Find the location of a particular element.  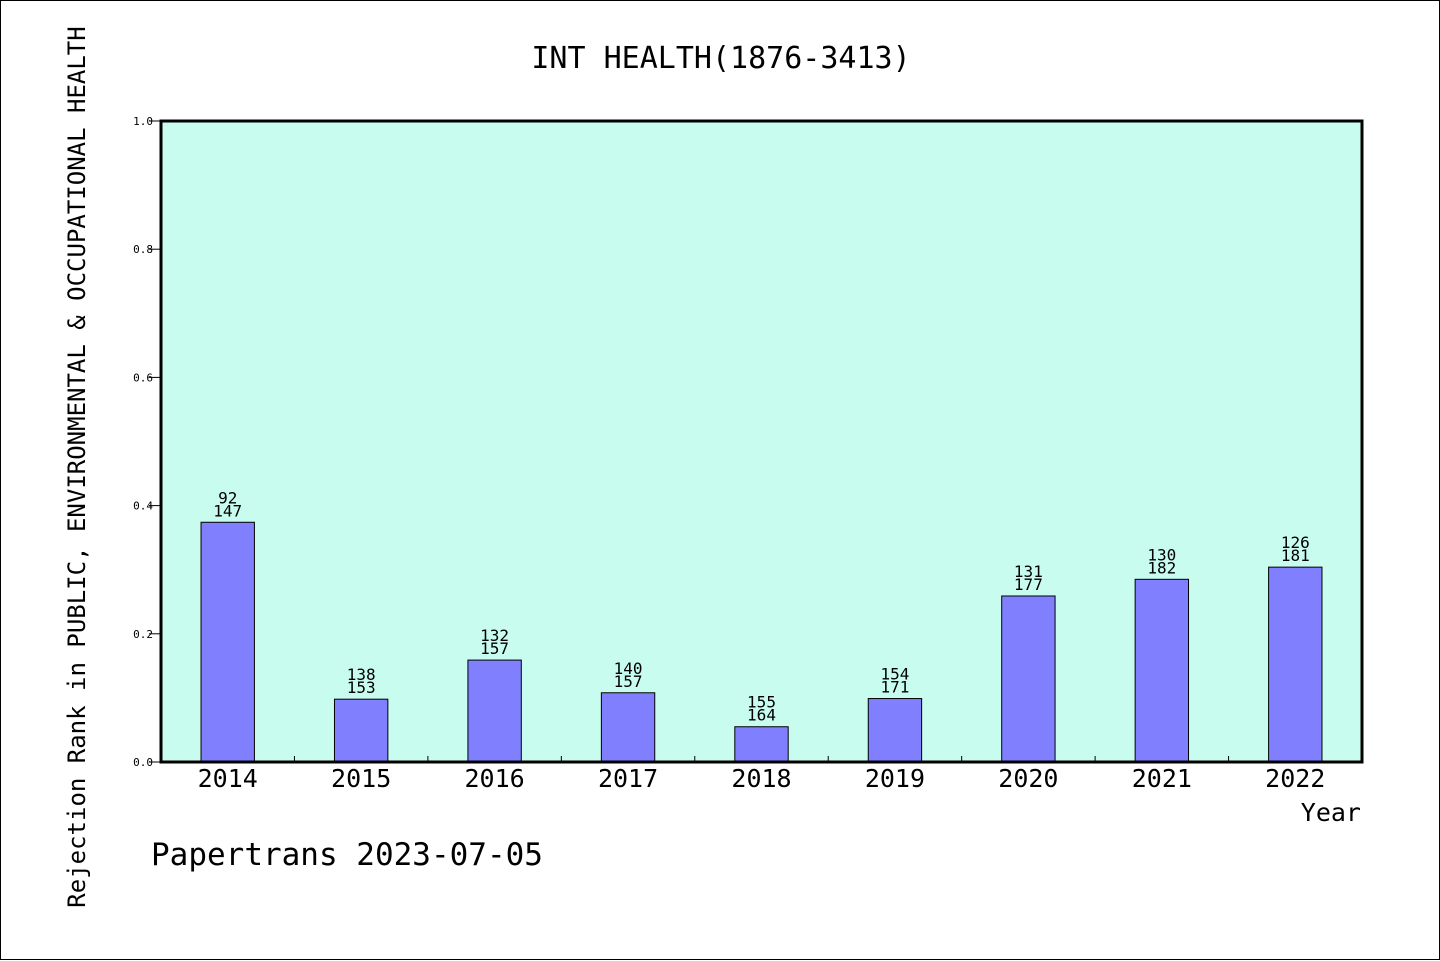

bar-rank-label: 154 is located at coordinates (894, 674).